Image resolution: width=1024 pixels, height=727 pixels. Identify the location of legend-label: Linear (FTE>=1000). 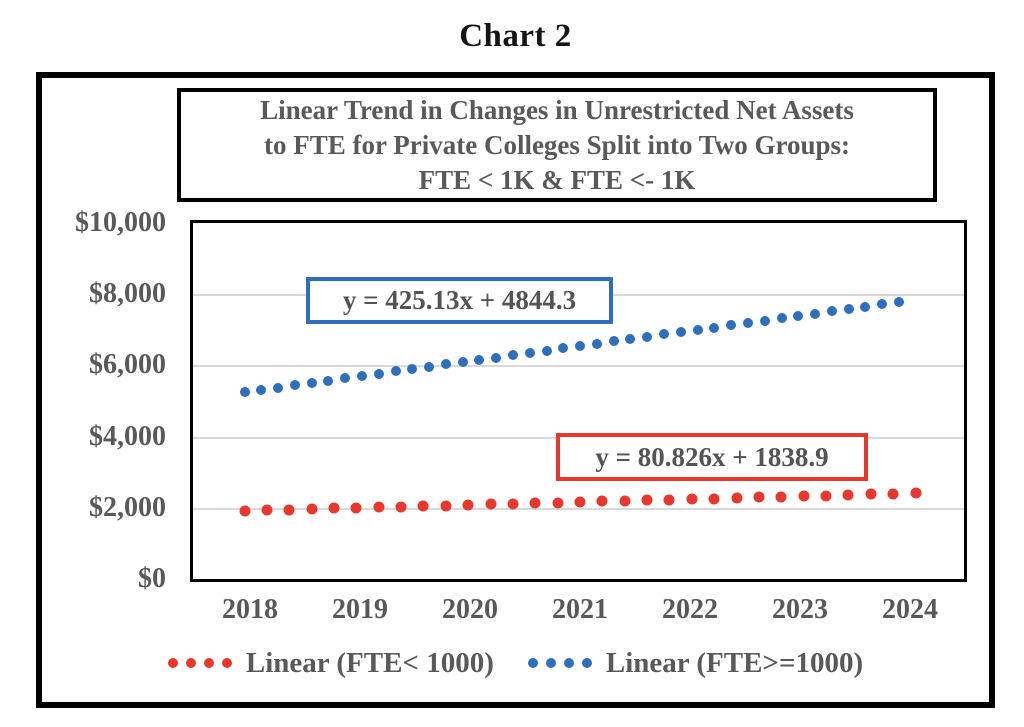
(734, 662).